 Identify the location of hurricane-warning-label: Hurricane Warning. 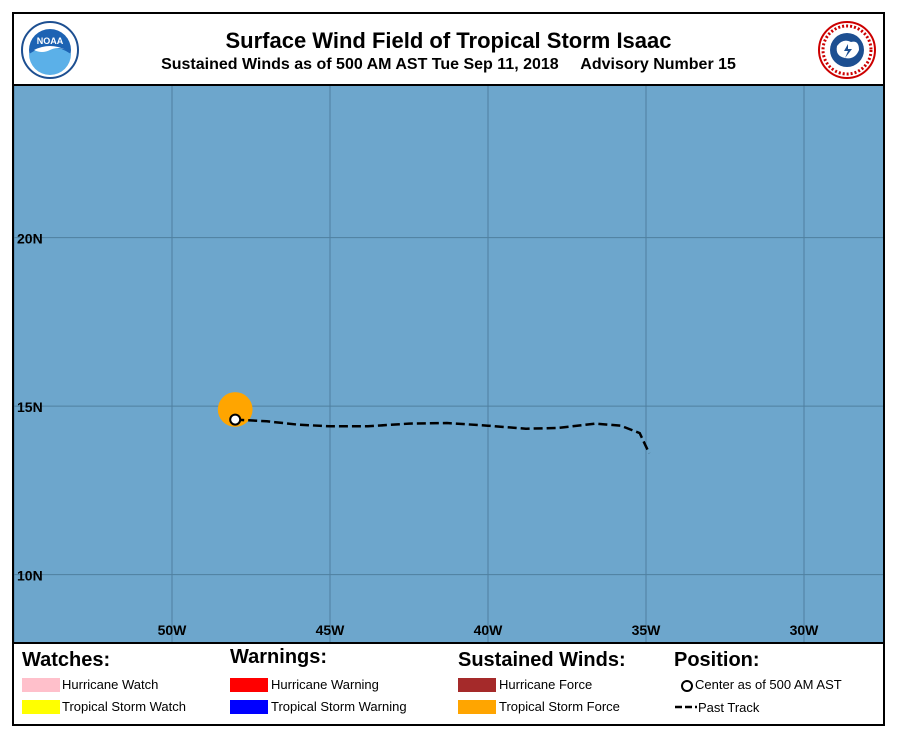
(325, 684).